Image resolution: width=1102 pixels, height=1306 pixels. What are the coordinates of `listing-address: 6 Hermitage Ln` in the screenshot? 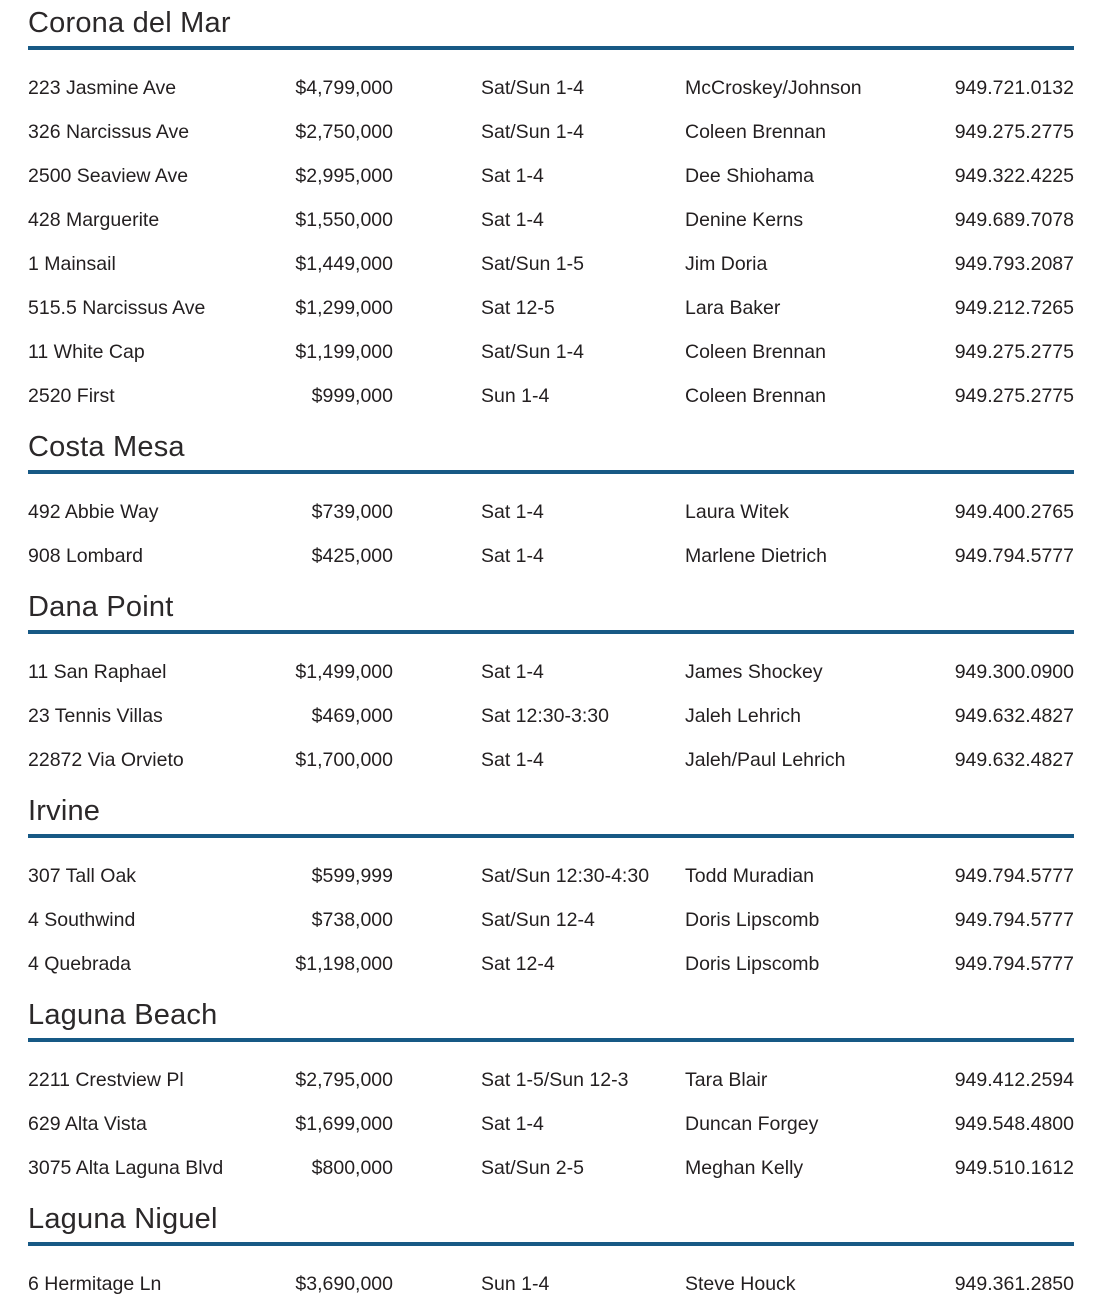 It's located at (95, 1284).